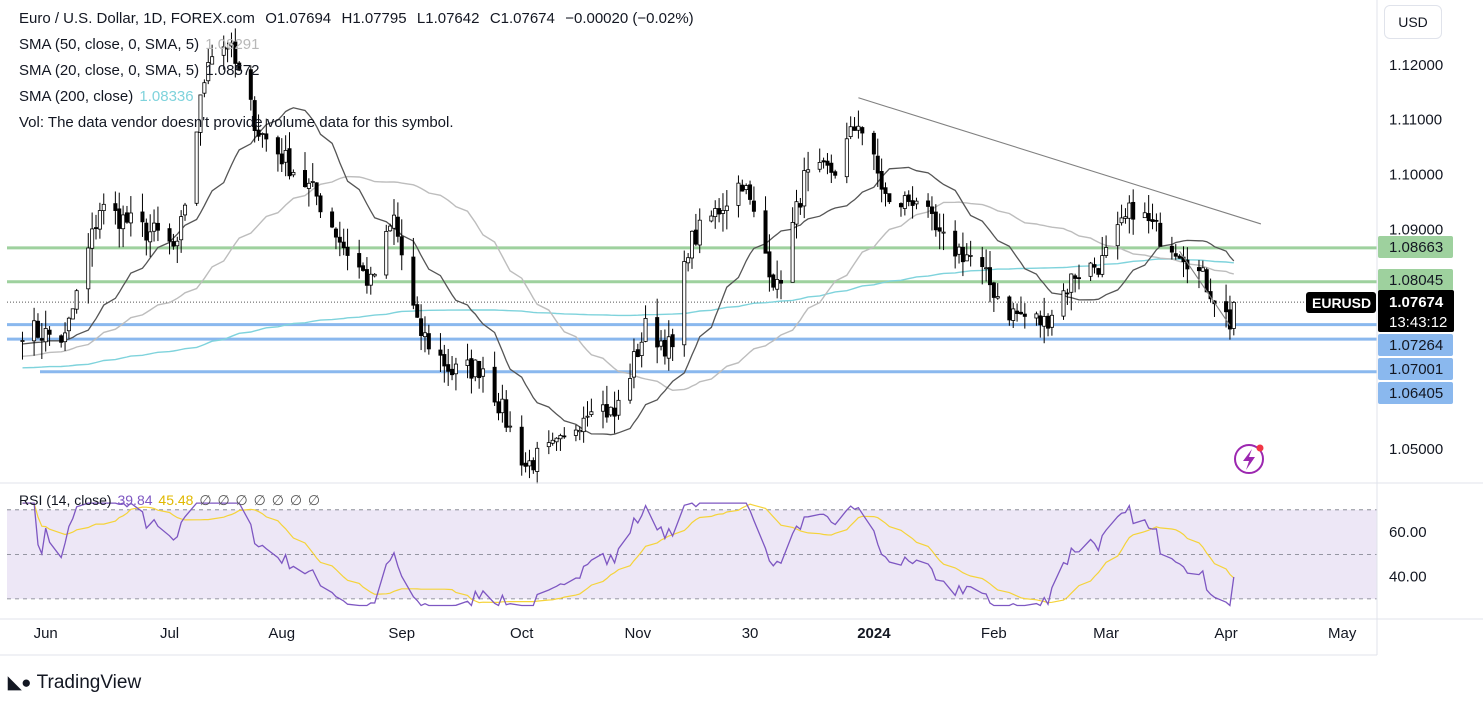  I want to click on trendline, so click(1205, 288).